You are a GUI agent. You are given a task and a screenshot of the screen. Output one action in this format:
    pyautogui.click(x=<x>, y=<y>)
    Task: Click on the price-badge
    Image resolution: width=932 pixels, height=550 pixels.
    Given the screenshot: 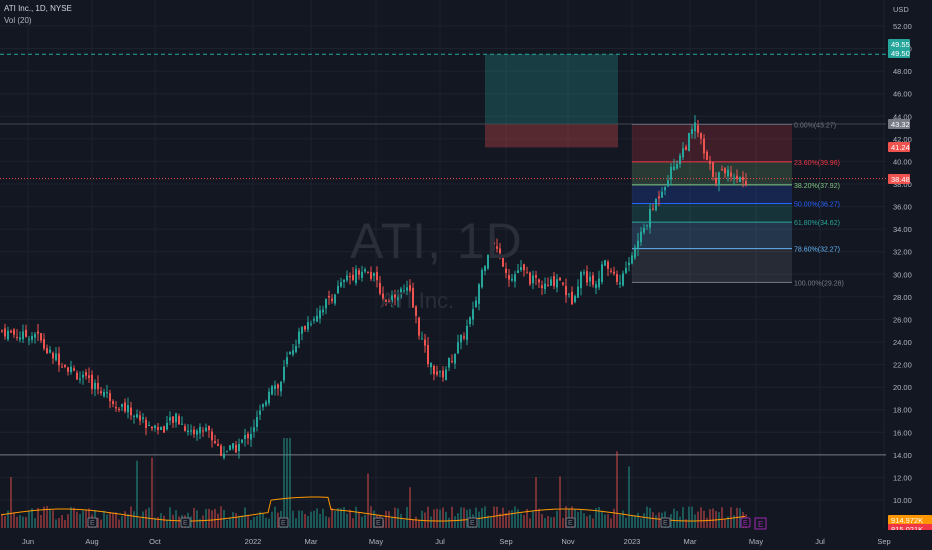 What is the action you would take?
    pyautogui.click(x=899, y=44)
    